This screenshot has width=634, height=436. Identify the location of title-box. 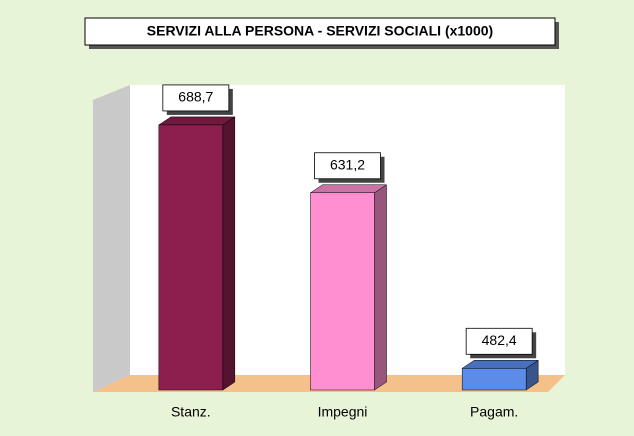
(320, 31).